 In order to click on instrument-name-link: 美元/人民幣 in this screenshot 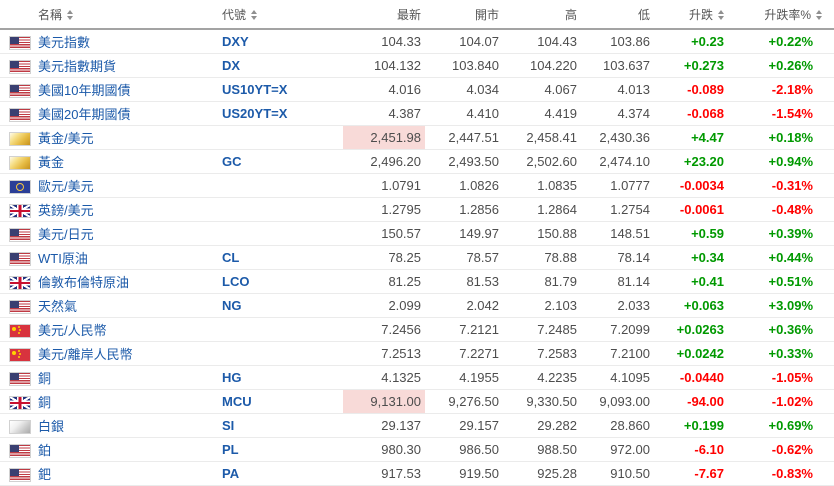, I will do `click(72, 330)`.